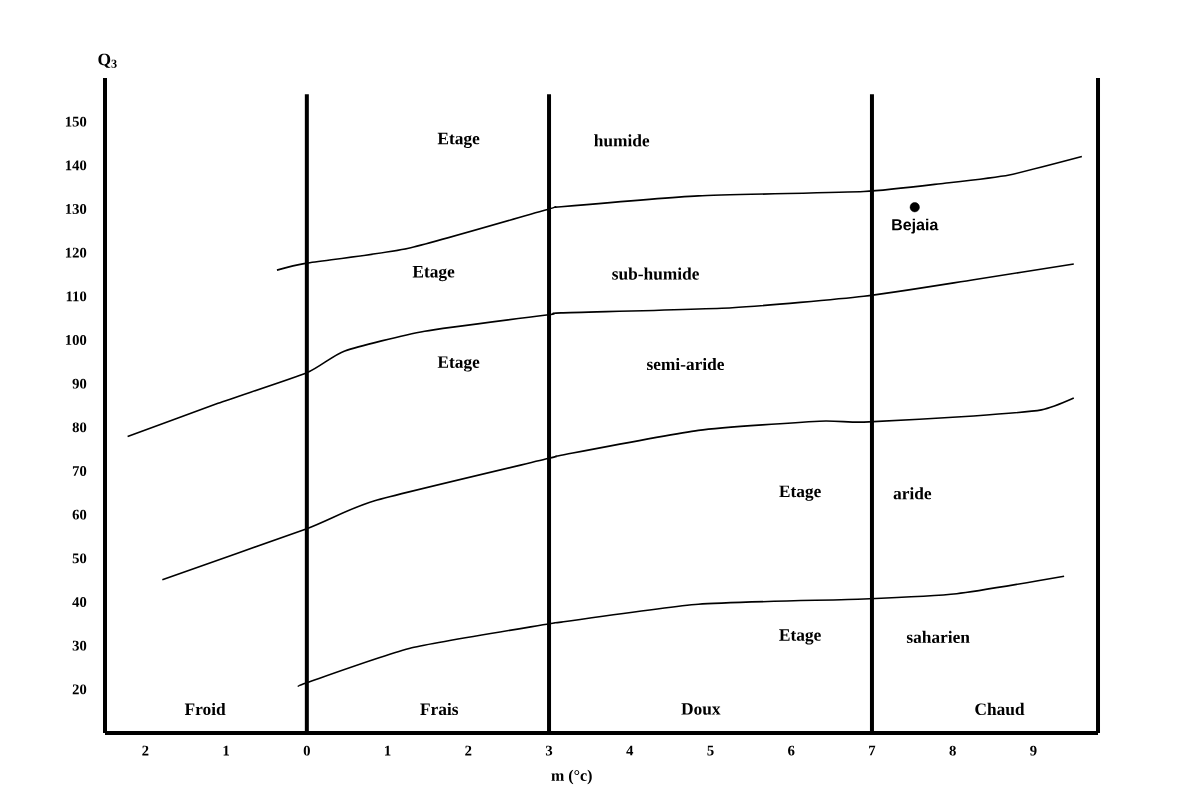 The height and width of the screenshot is (803, 1198). Describe the element at coordinates (79, 689) in the screenshot. I see `y-tick-label: 20` at that location.